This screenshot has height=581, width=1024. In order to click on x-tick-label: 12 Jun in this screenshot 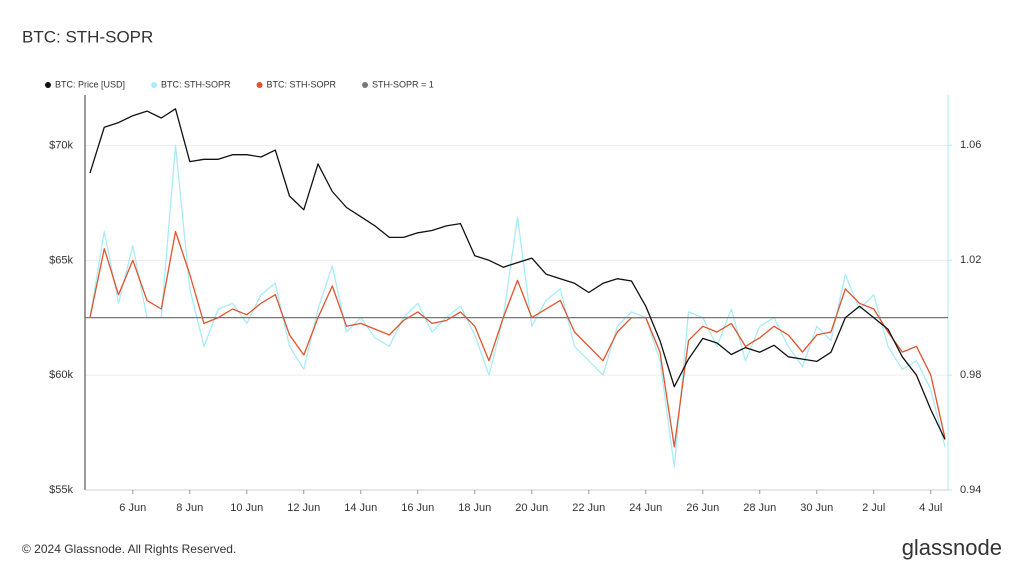, I will do `click(303, 508)`.